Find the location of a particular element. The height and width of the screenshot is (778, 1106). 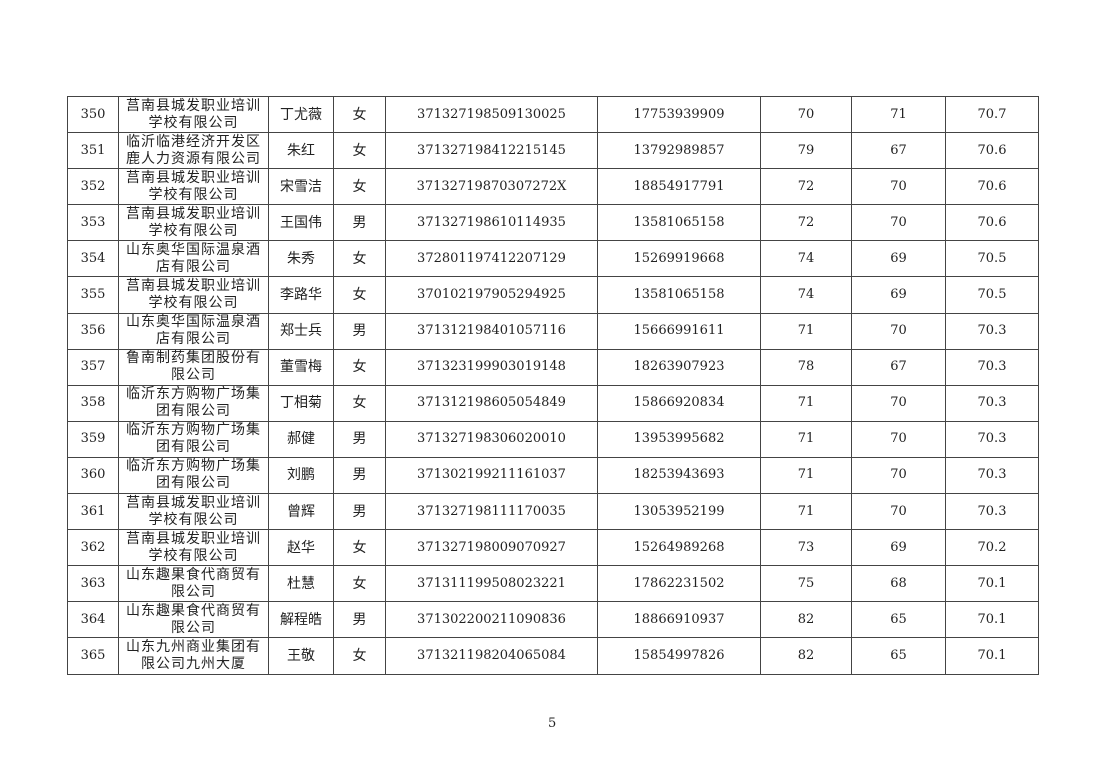

id-number: 371327198412215145 is located at coordinates (491, 151).